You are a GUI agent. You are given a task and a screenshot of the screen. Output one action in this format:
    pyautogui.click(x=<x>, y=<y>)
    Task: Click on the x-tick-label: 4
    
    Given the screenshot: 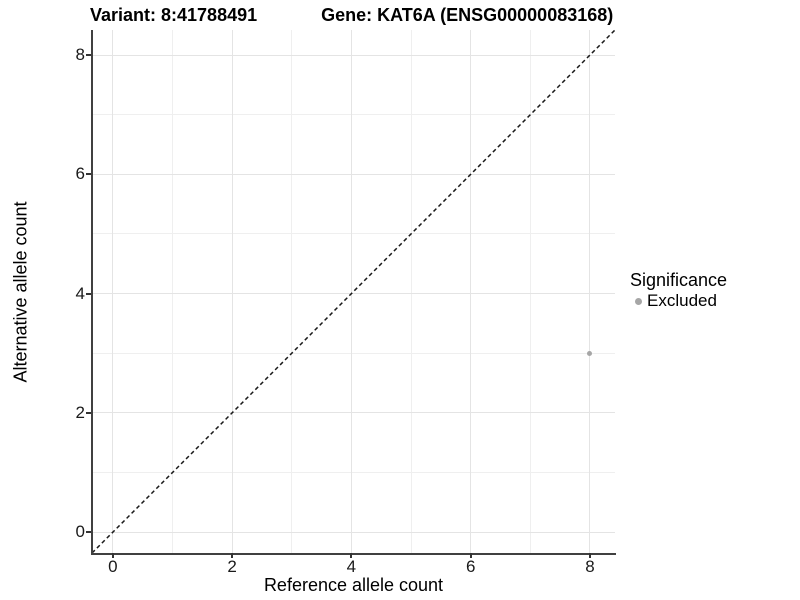 What is the action you would take?
    pyautogui.click(x=351, y=566)
    